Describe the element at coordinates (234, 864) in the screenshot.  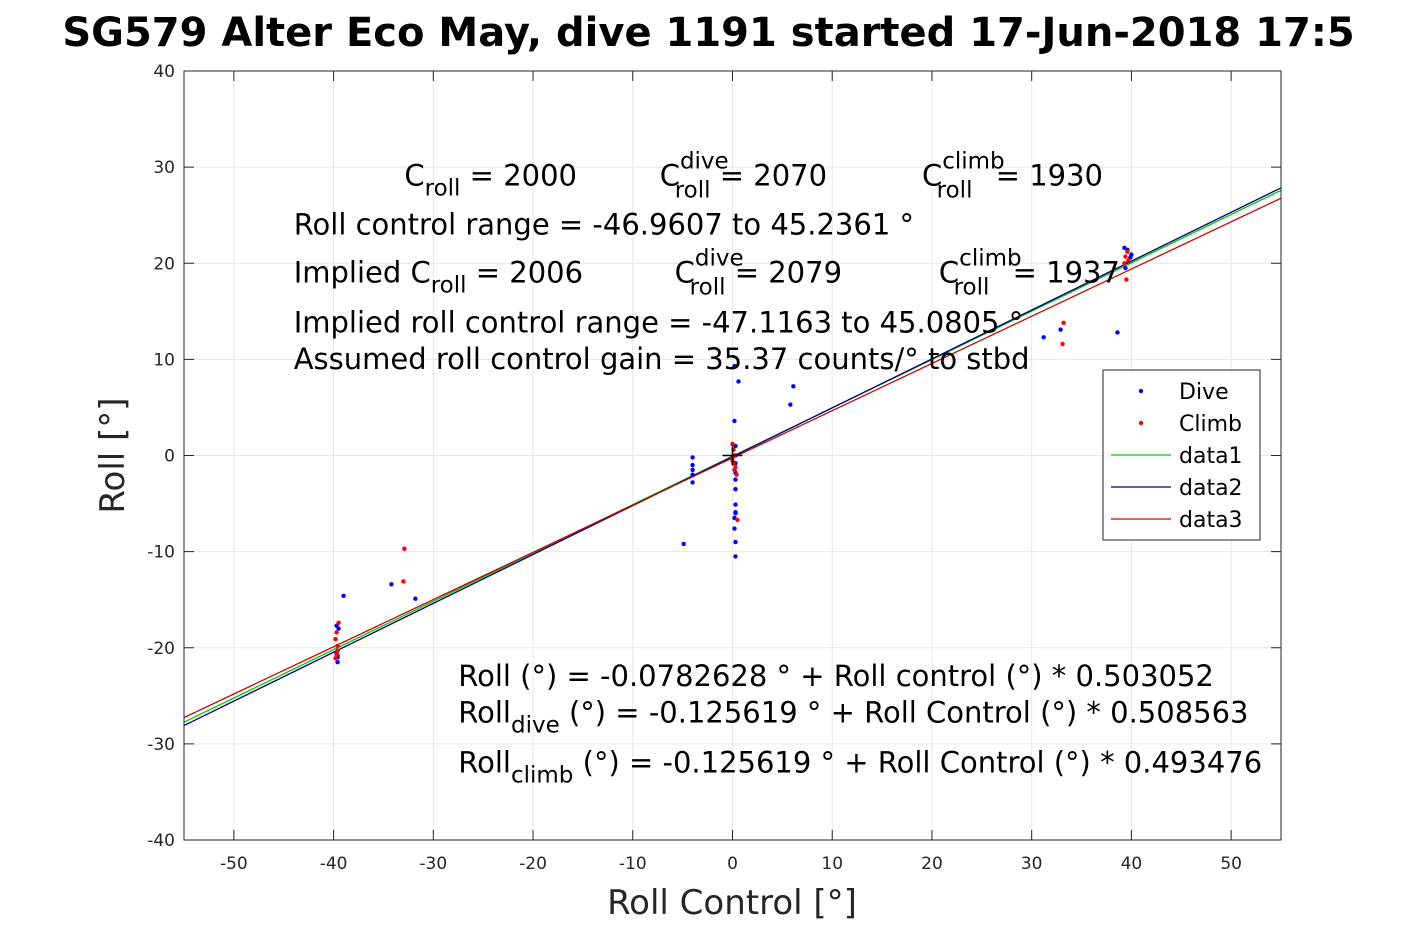
I see `x-tick-label: -50` at that location.